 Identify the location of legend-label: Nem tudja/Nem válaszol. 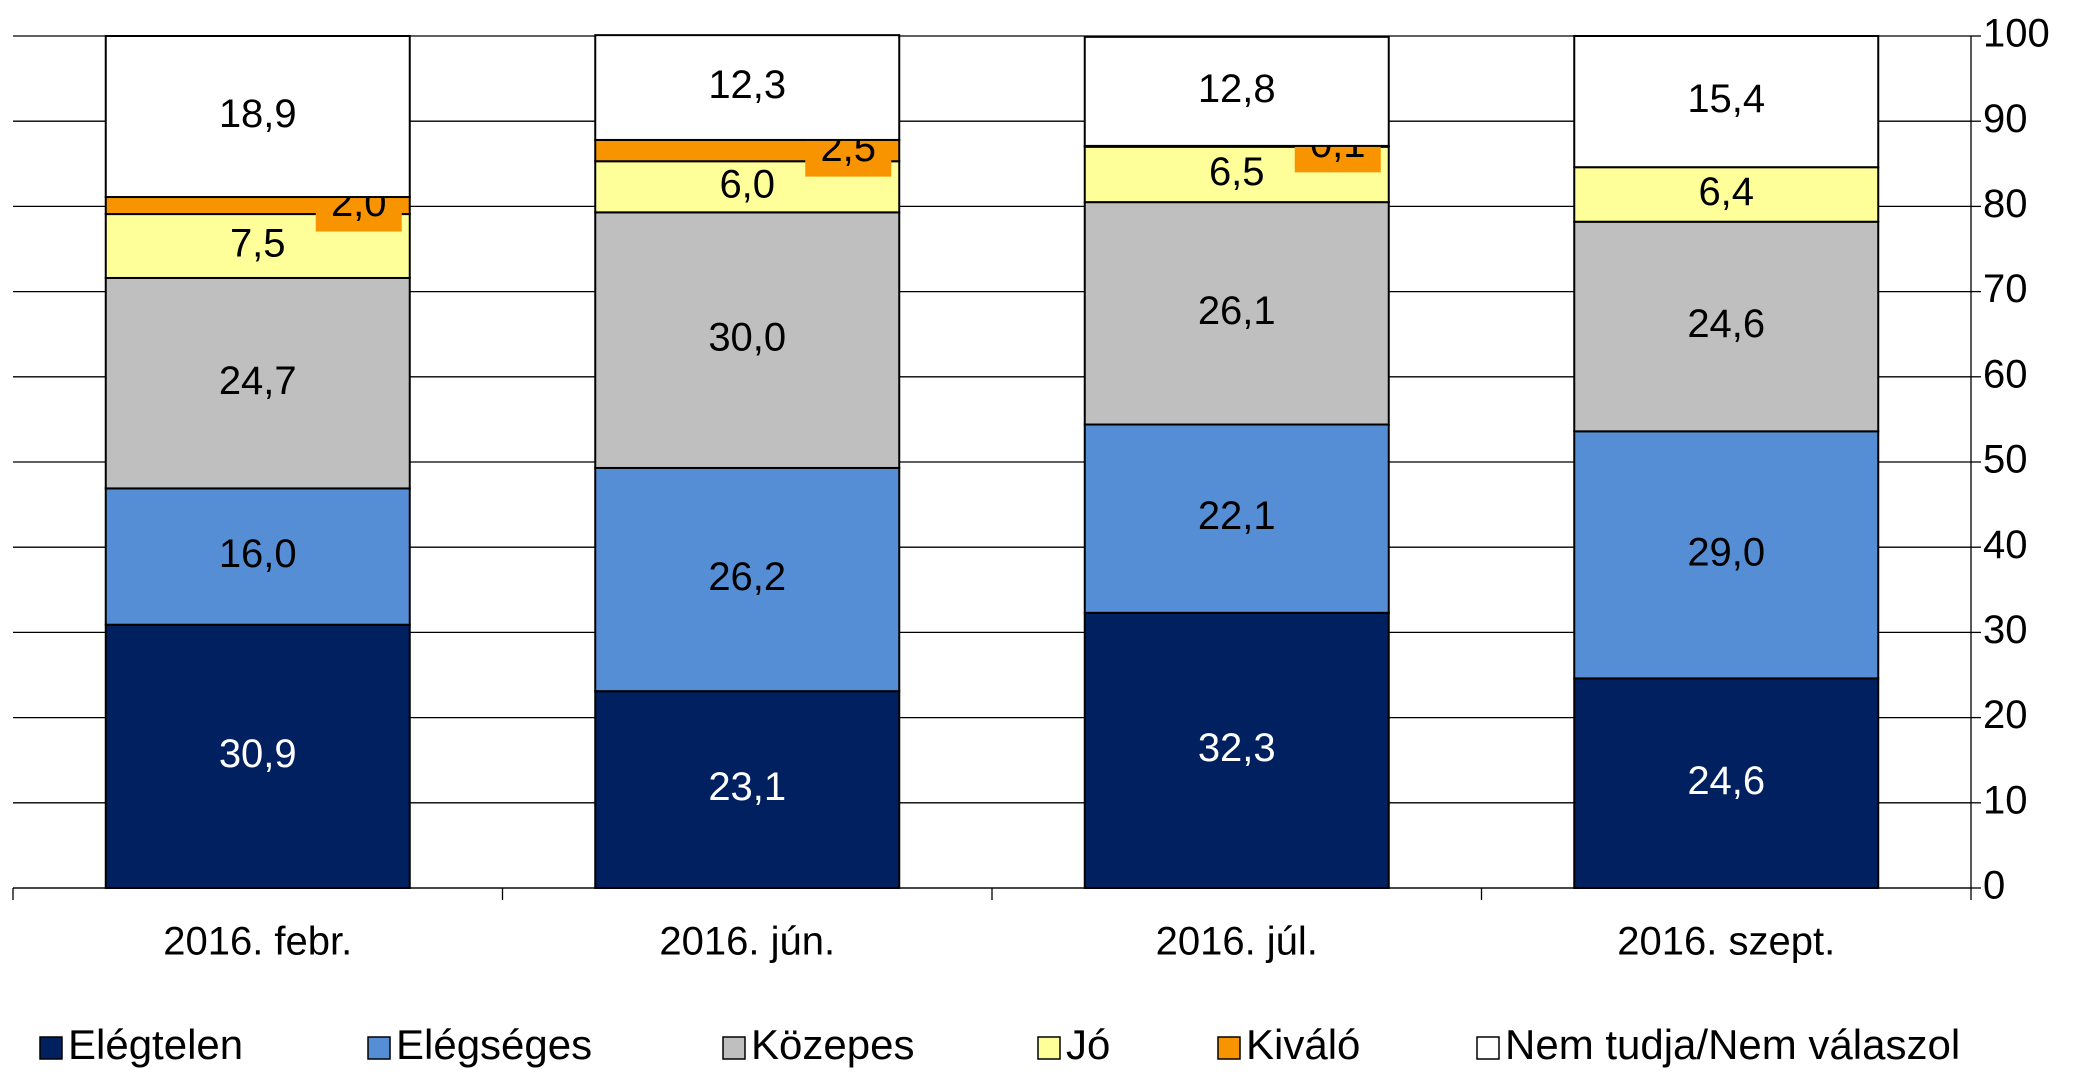
(1732, 1044).